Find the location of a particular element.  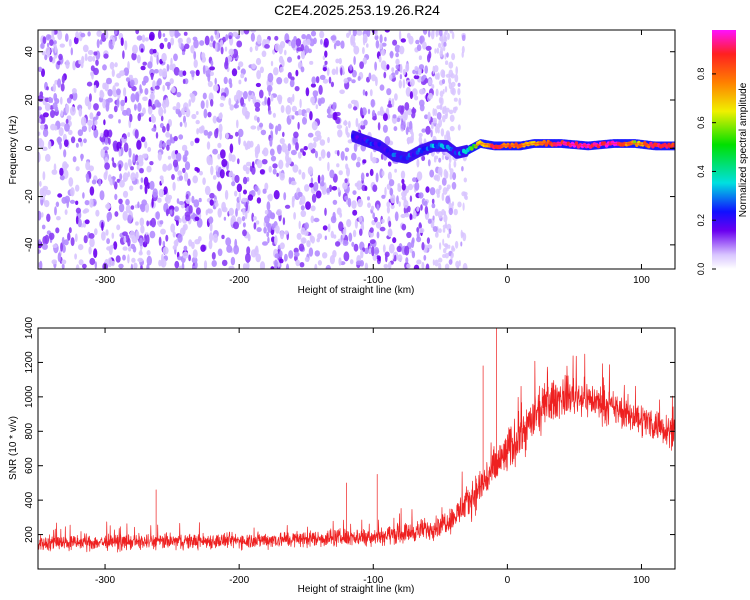

colorbar-label: Normalized spectral amplitude is located at coordinates (743, 149).